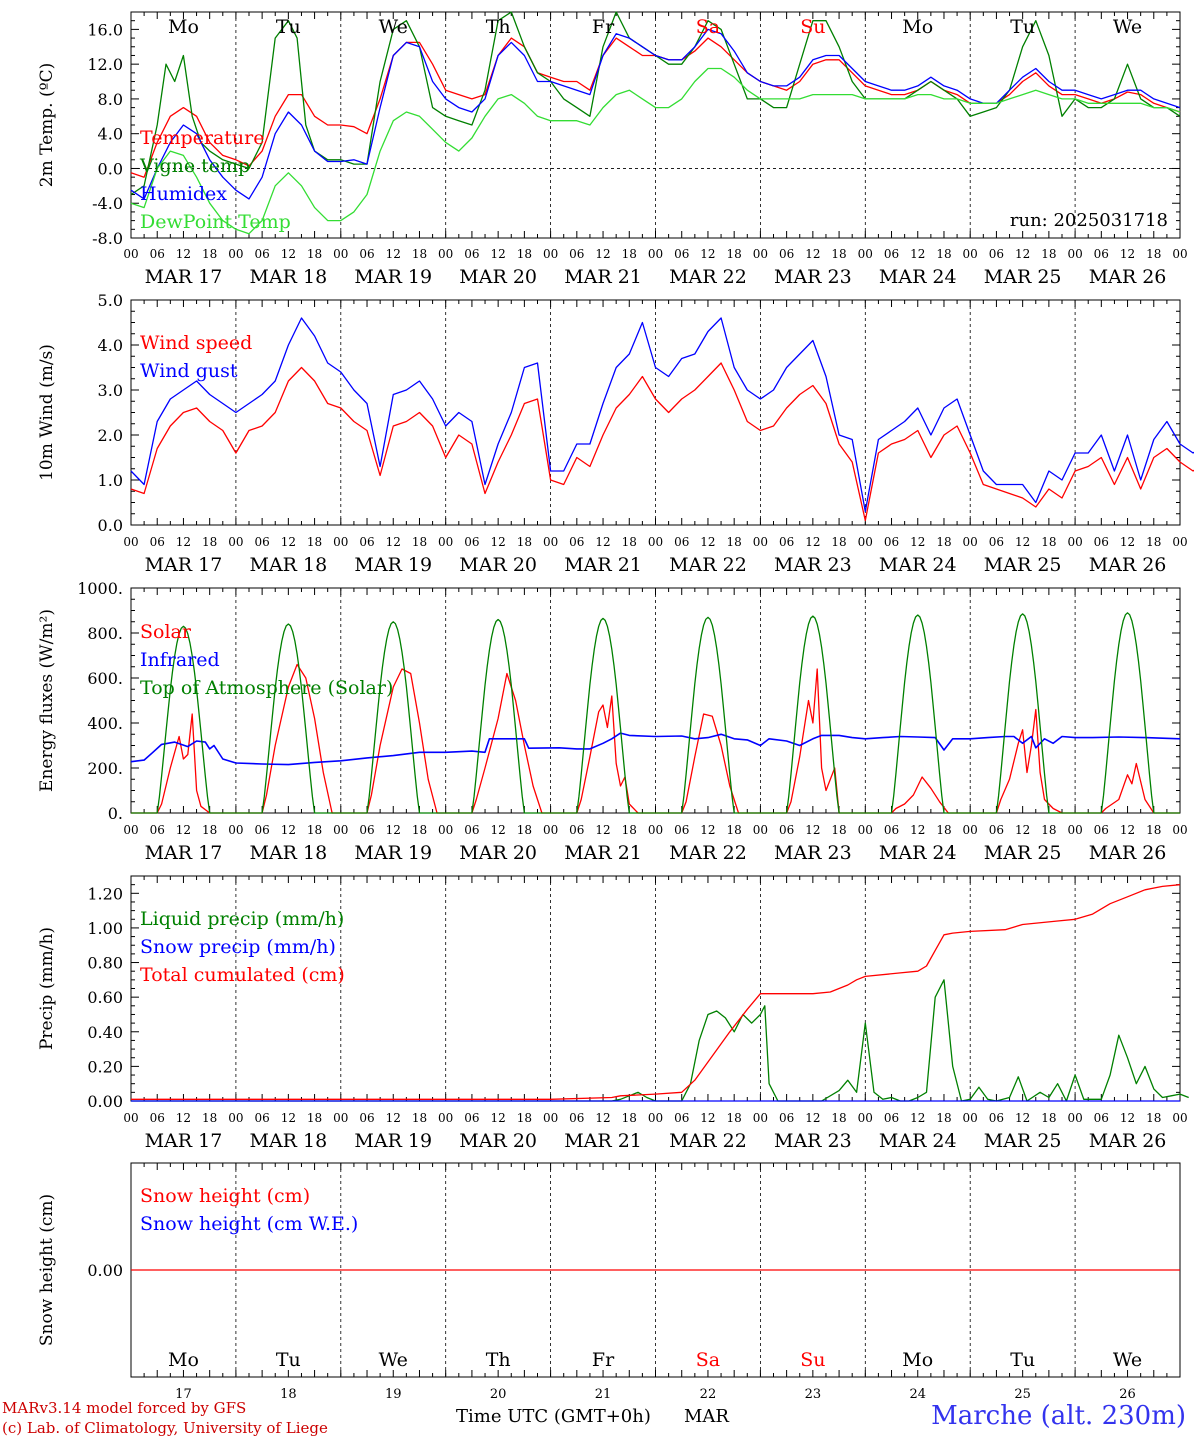 The image size is (1194, 1440). Describe the element at coordinates (47, 988) in the screenshot. I see `y-axis-label: Precip (mm/h)` at that location.